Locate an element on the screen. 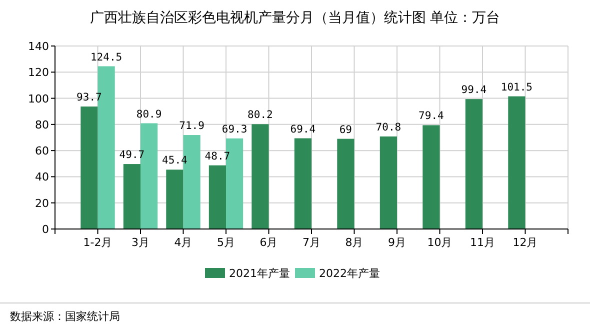  y-tick-label: 140 is located at coordinates (38, 46).